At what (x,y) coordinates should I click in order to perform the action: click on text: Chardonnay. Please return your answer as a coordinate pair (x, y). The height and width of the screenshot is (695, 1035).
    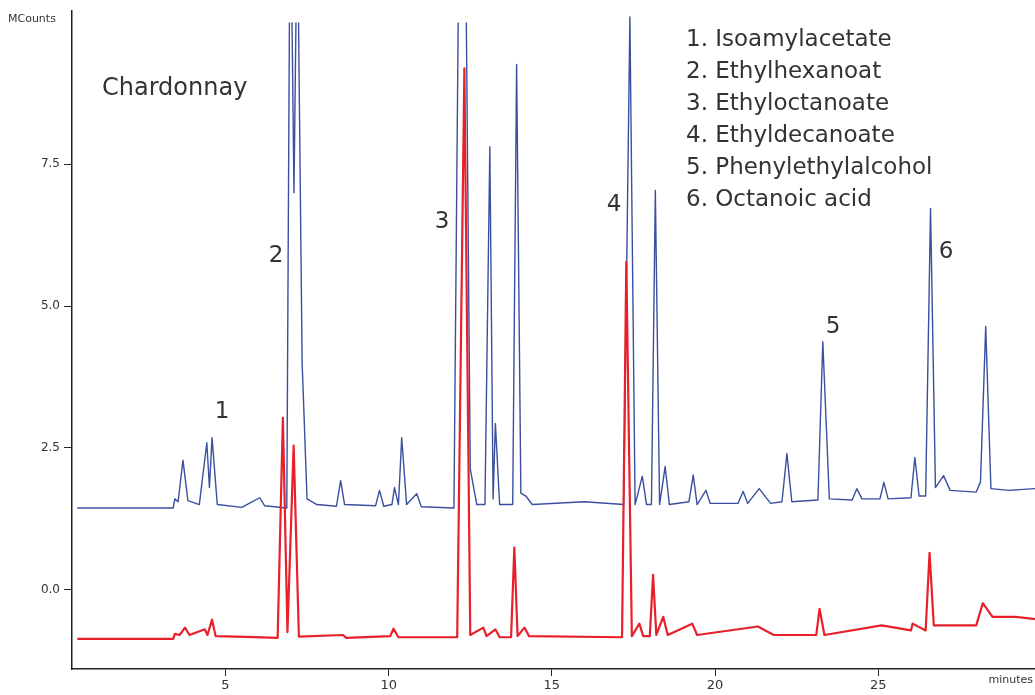
    Looking at the image, I should click on (175, 87).